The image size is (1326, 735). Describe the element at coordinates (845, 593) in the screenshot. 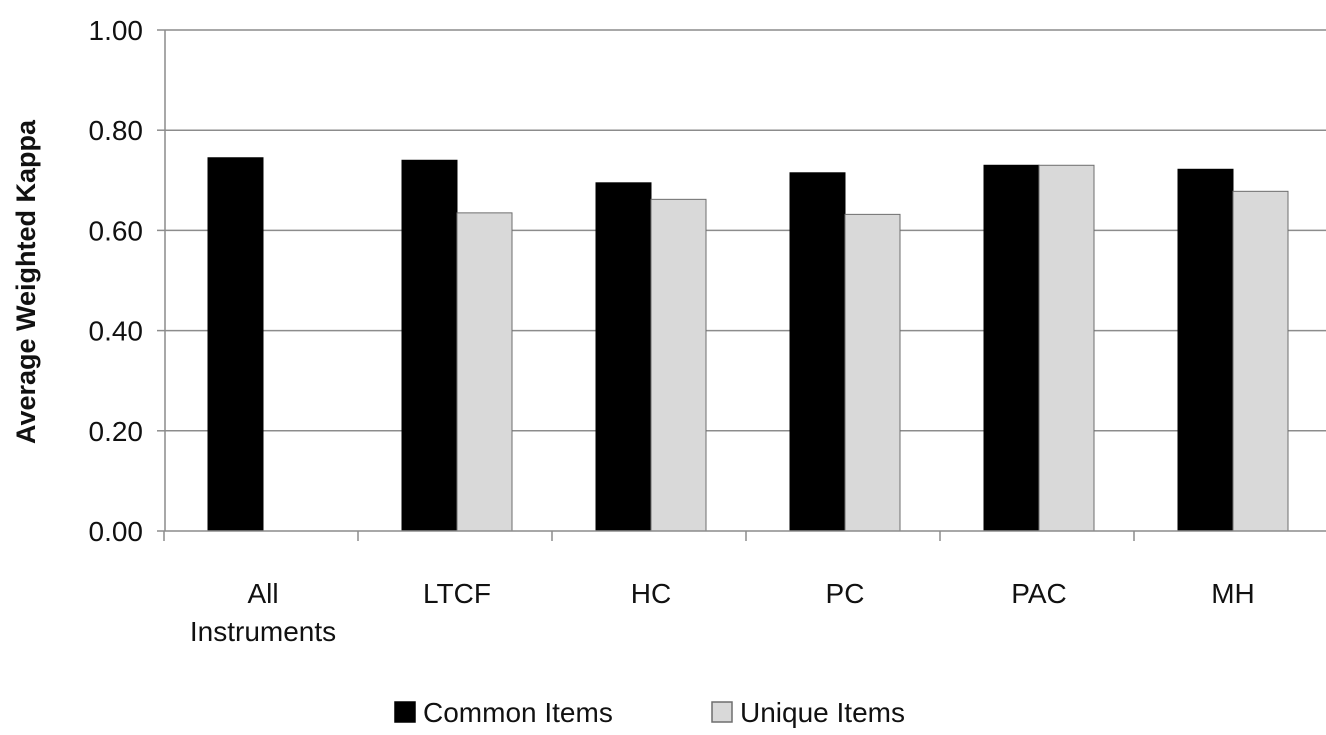

I see `x-category-label: PC` at that location.